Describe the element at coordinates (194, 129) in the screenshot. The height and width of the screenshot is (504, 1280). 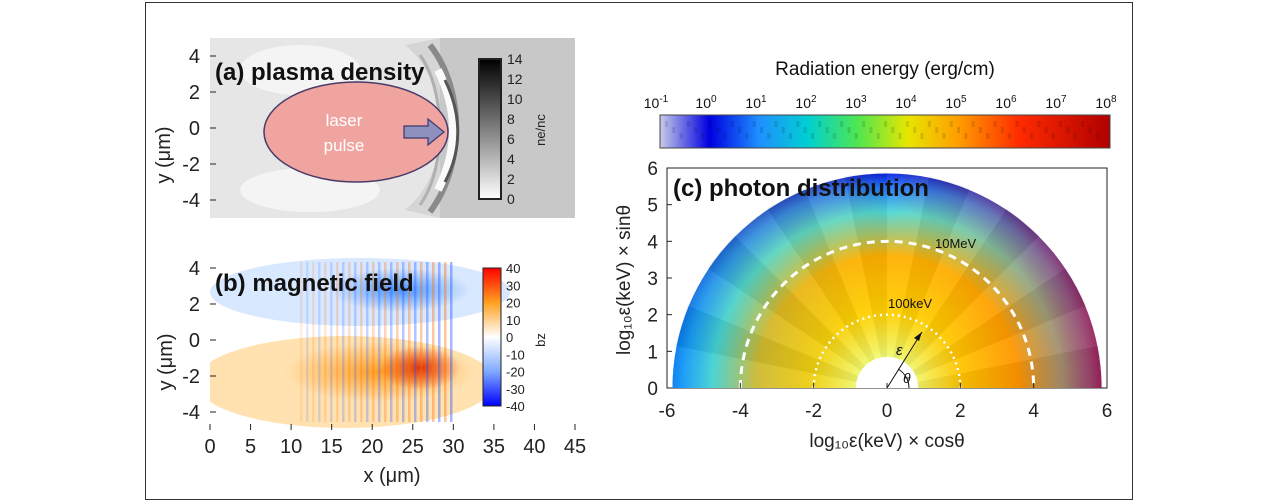
I see `panel-a-ytick-label: 0` at that location.